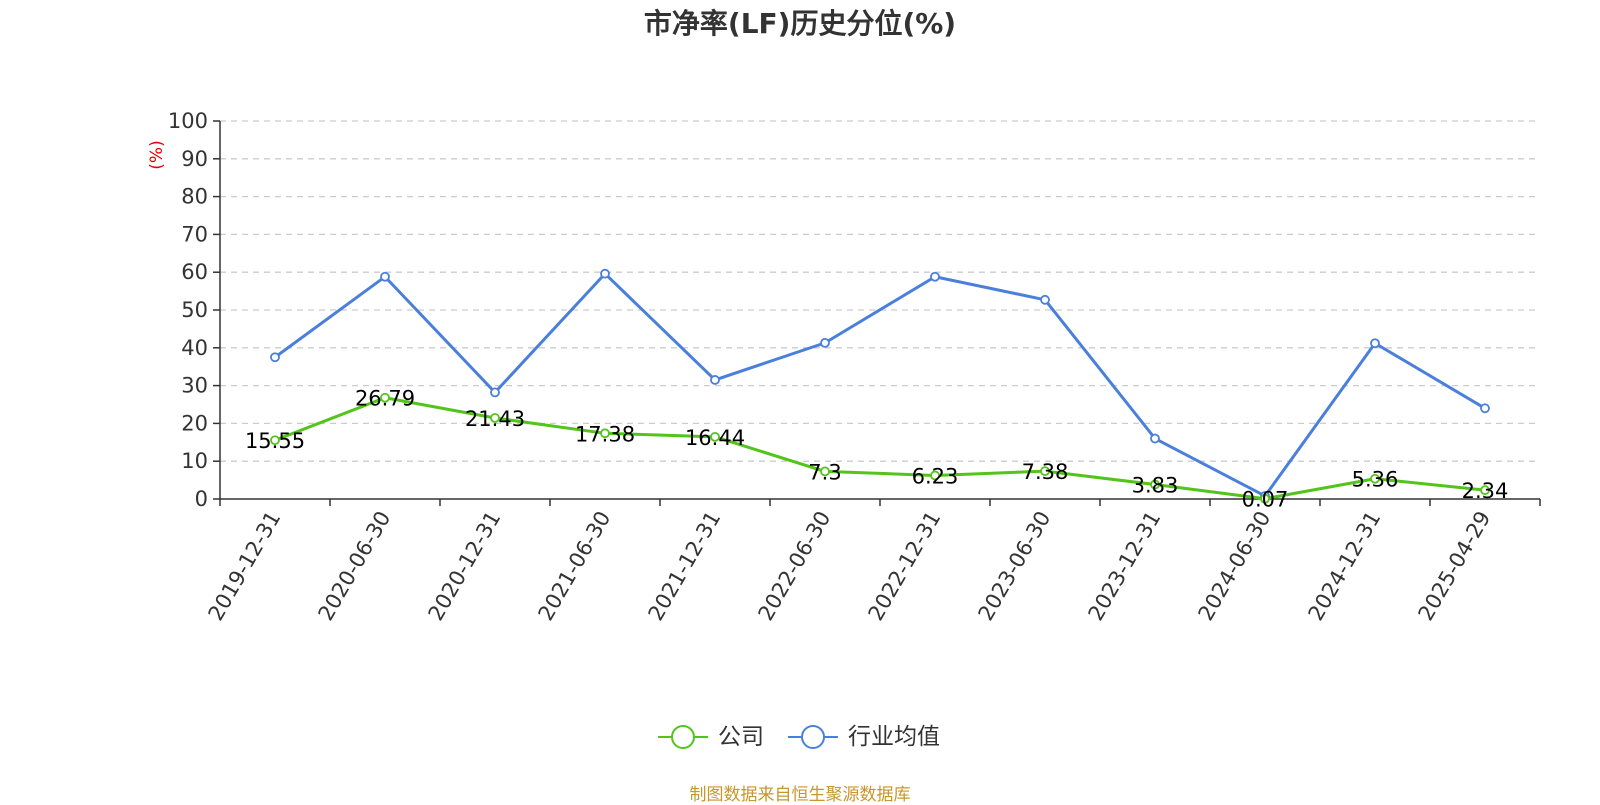  I want to click on data-label: 0.07, so click(1265, 500).